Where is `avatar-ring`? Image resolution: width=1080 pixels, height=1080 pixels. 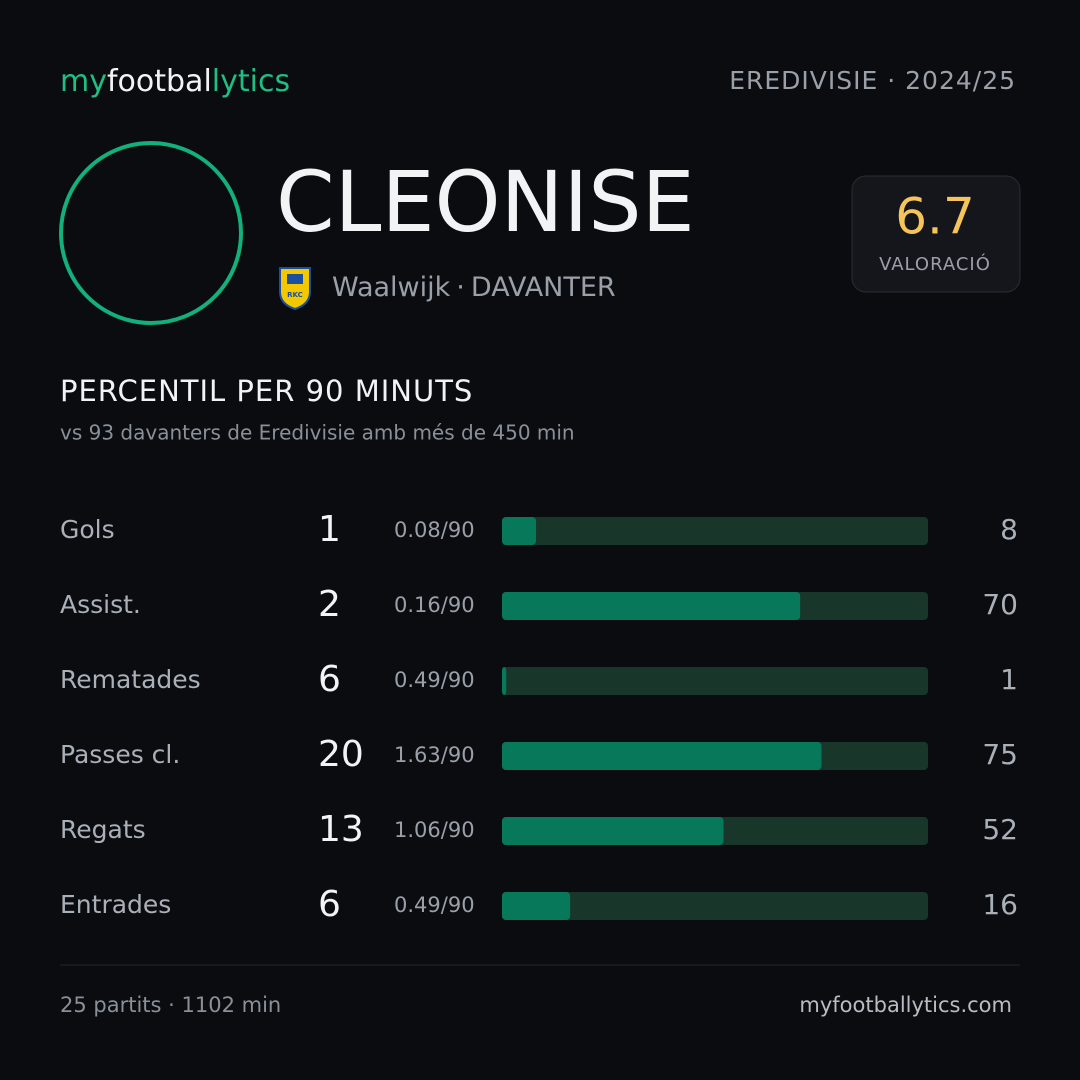 avatar-ring is located at coordinates (151, 233).